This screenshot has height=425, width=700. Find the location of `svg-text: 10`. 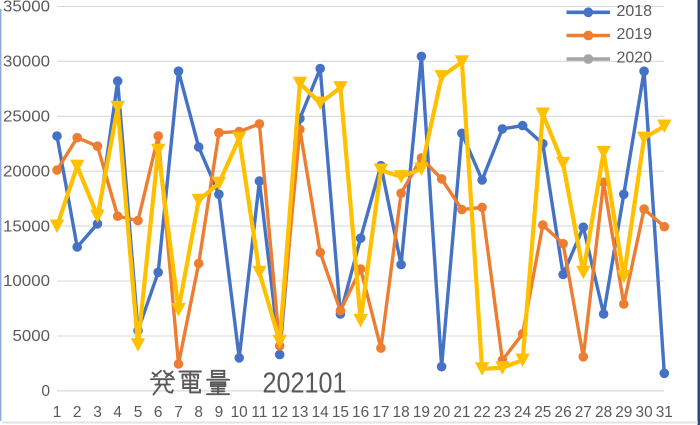

svg-text: 10 is located at coordinates (239, 412).